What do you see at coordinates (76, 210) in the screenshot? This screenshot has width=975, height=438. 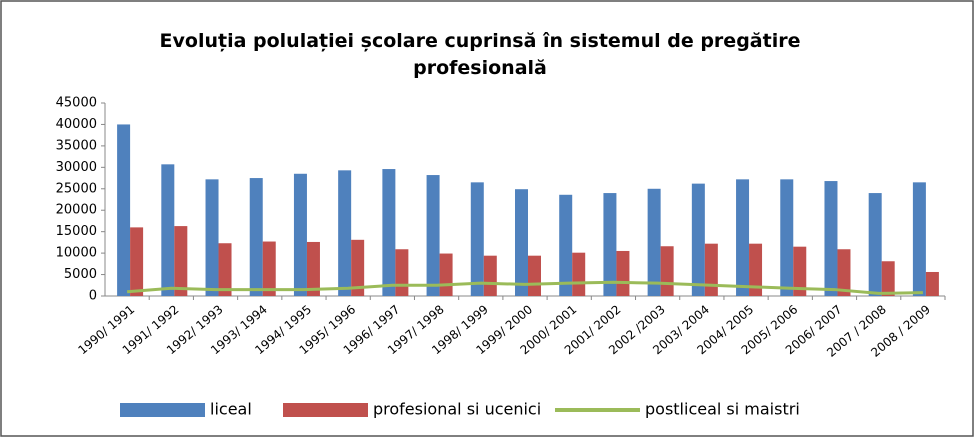 I see `y-tick-label: 20000` at bounding box center [76, 210].